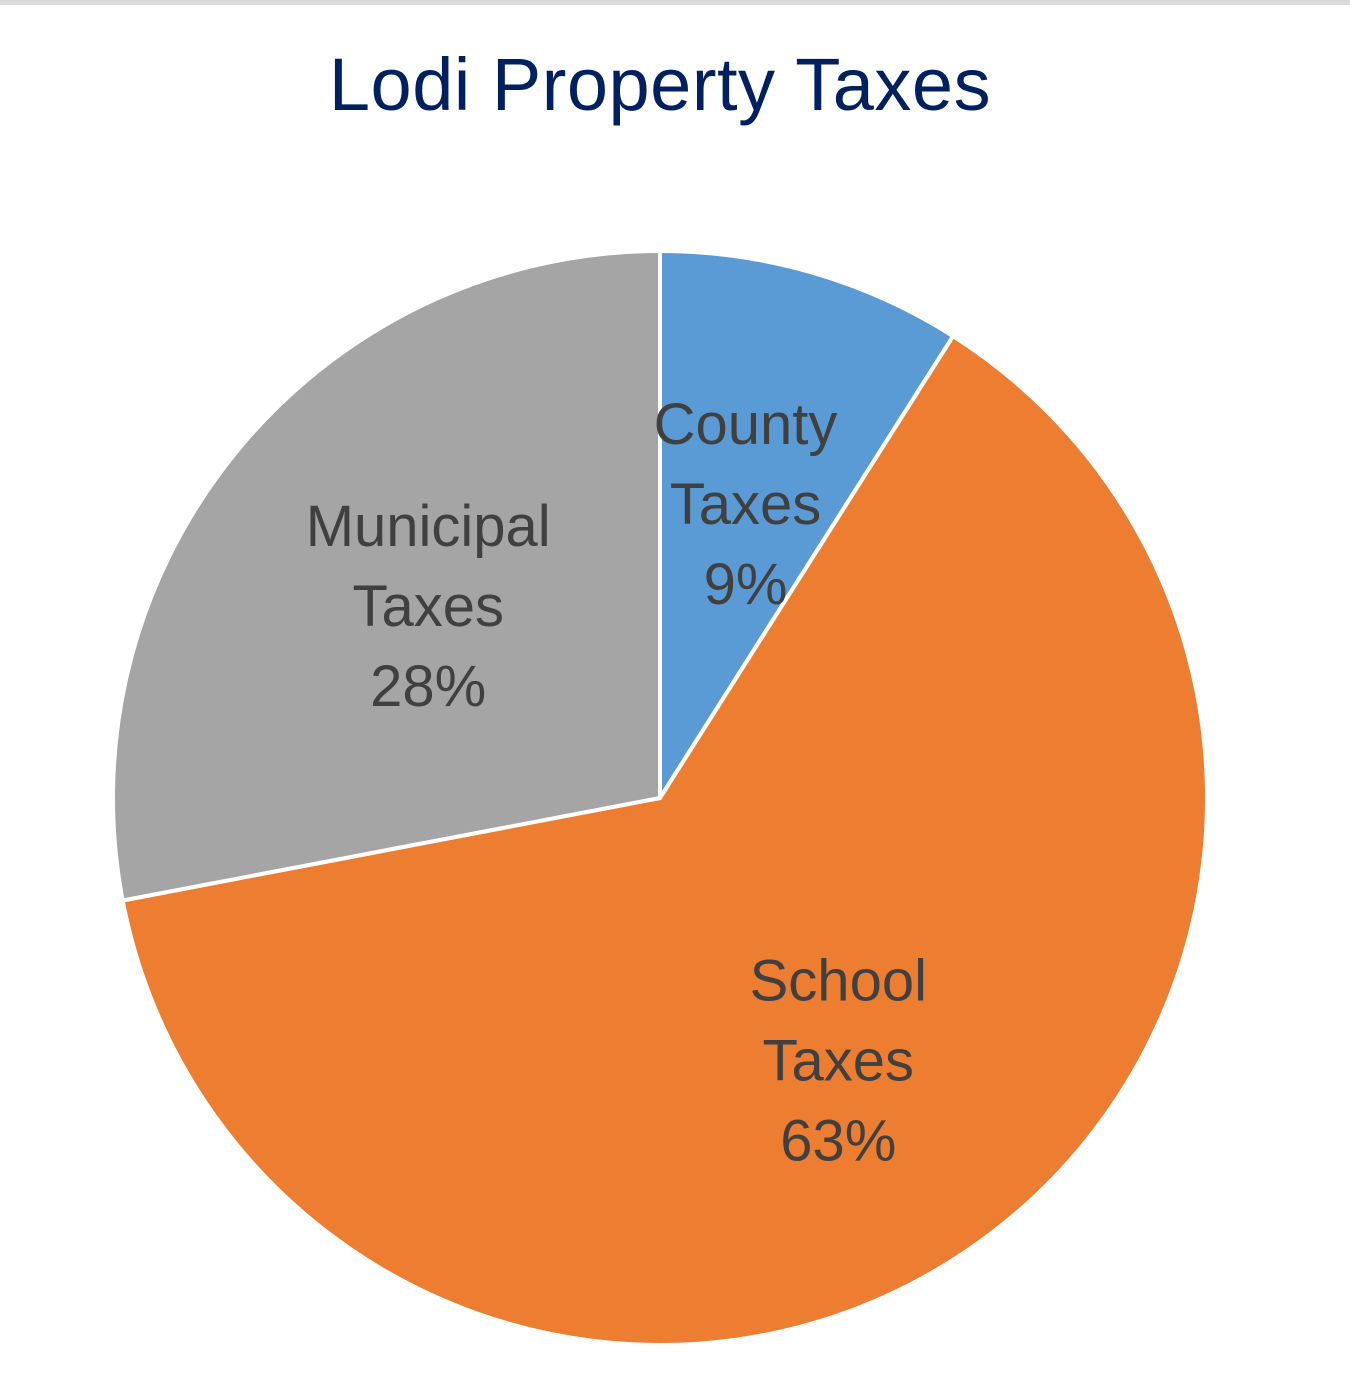 The height and width of the screenshot is (1400, 1350). Describe the element at coordinates (838, 980) in the screenshot. I see `data-label-name: School` at that location.